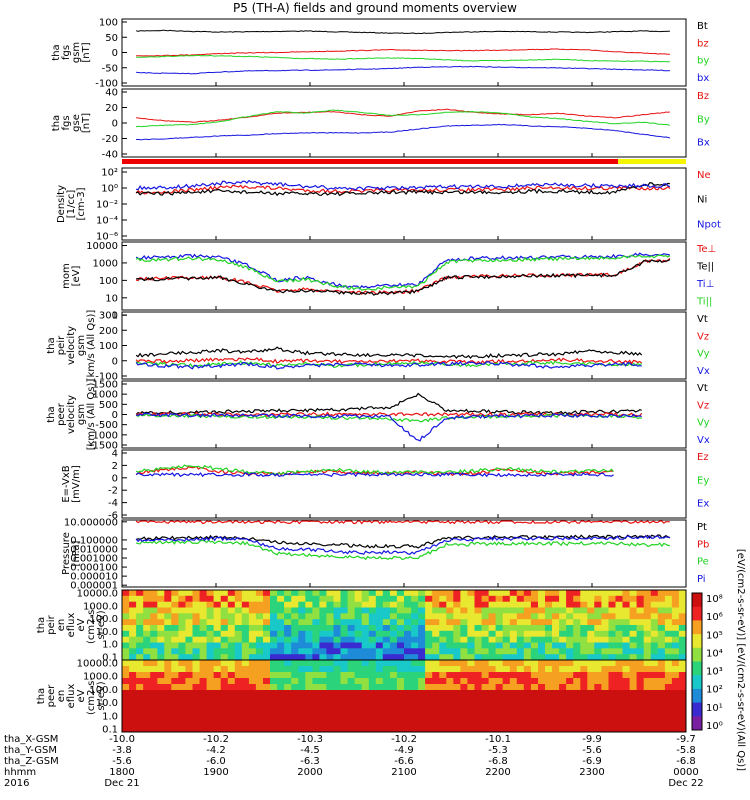 This screenshot has width=750, height=800. I want to click on panel-ylabel-p10-3: eflux, so click(71, 696).